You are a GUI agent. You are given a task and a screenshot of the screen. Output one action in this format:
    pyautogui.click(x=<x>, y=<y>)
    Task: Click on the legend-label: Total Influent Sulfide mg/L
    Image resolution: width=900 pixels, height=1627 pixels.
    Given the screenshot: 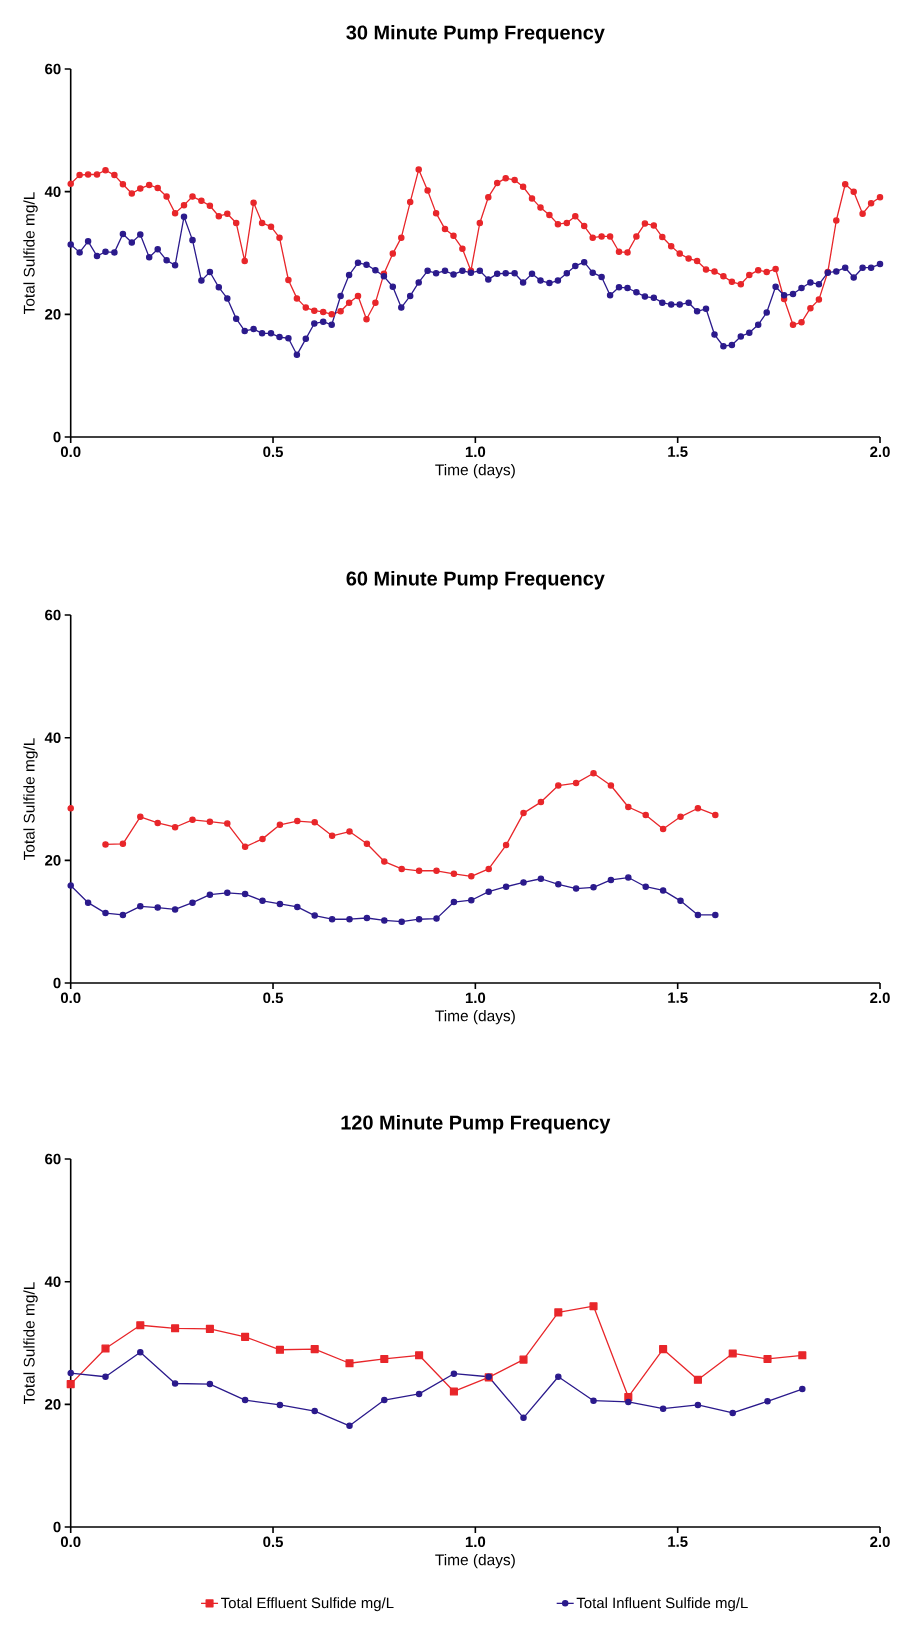 What is the action you would take?
    pyautogui.click(x=662, y=1604)
    